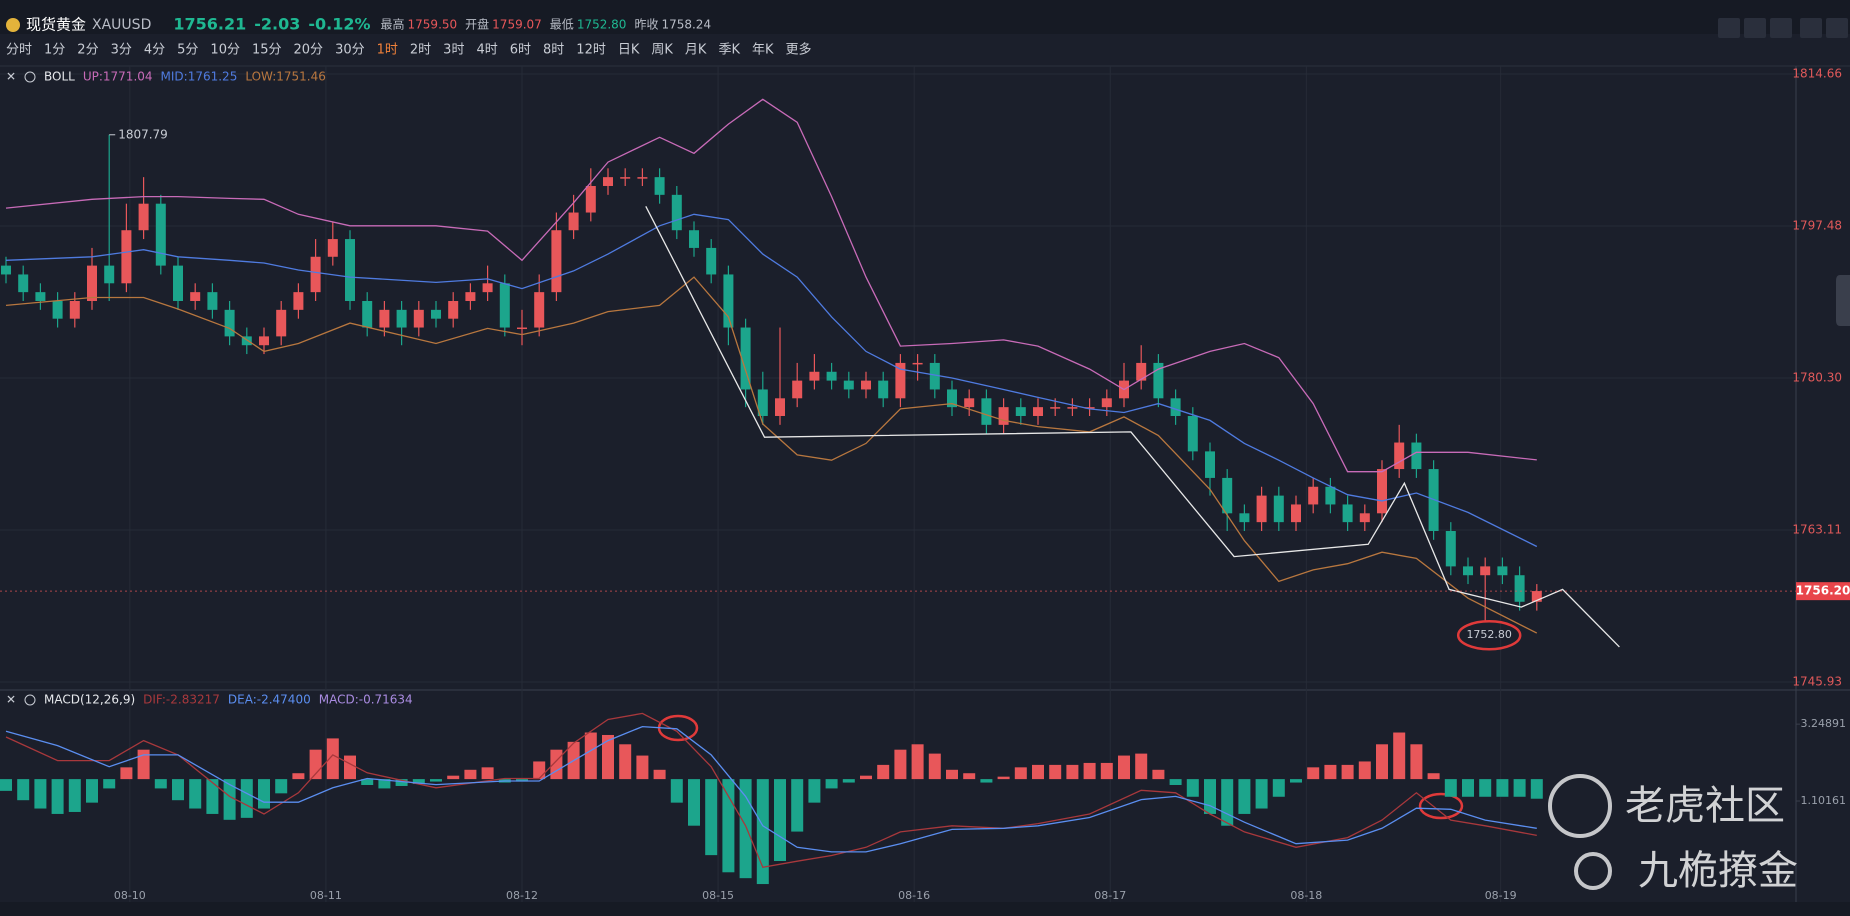 The width and height of the screenshot is (1850, 916). I want to click on timeframe-button: 3时, so click(453, 50).